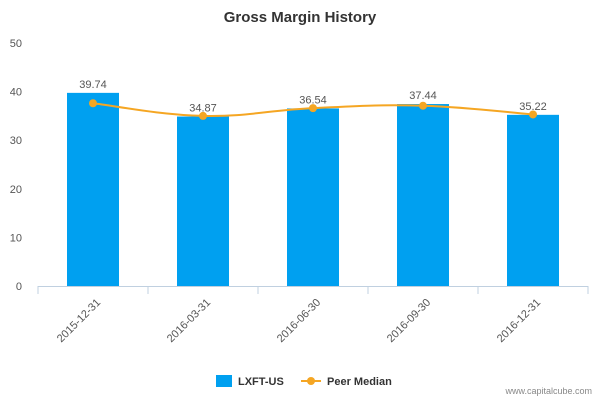 The height and width of the screenshot is (400, 600). What do you see at coordinates (261, 382) in the screenshot?
I see `legend-label: LXFT-US` at bounding box center [261, 382].